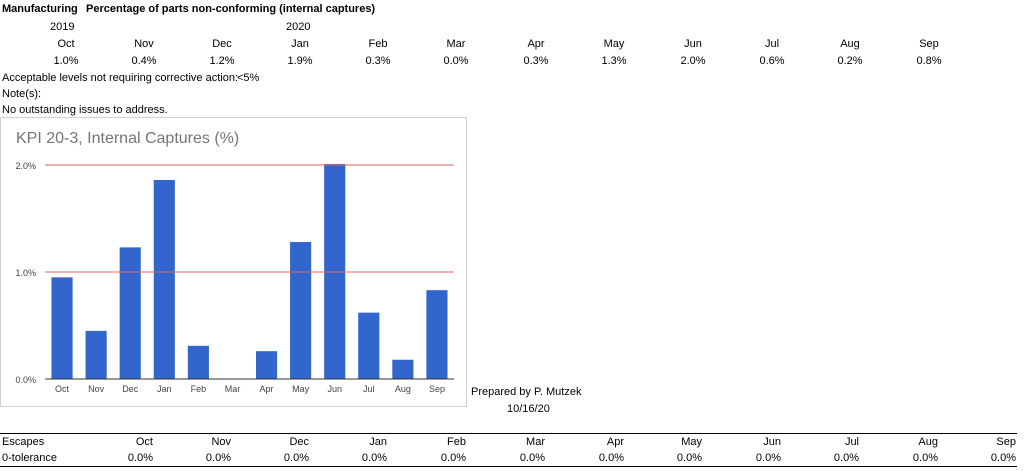 The width and height of the screenshot is (1024, 471). What do you see at coordinates (62, 389) in the screenshot?
I see `x-tick-label: Oct` at bounding box center [62, 389].